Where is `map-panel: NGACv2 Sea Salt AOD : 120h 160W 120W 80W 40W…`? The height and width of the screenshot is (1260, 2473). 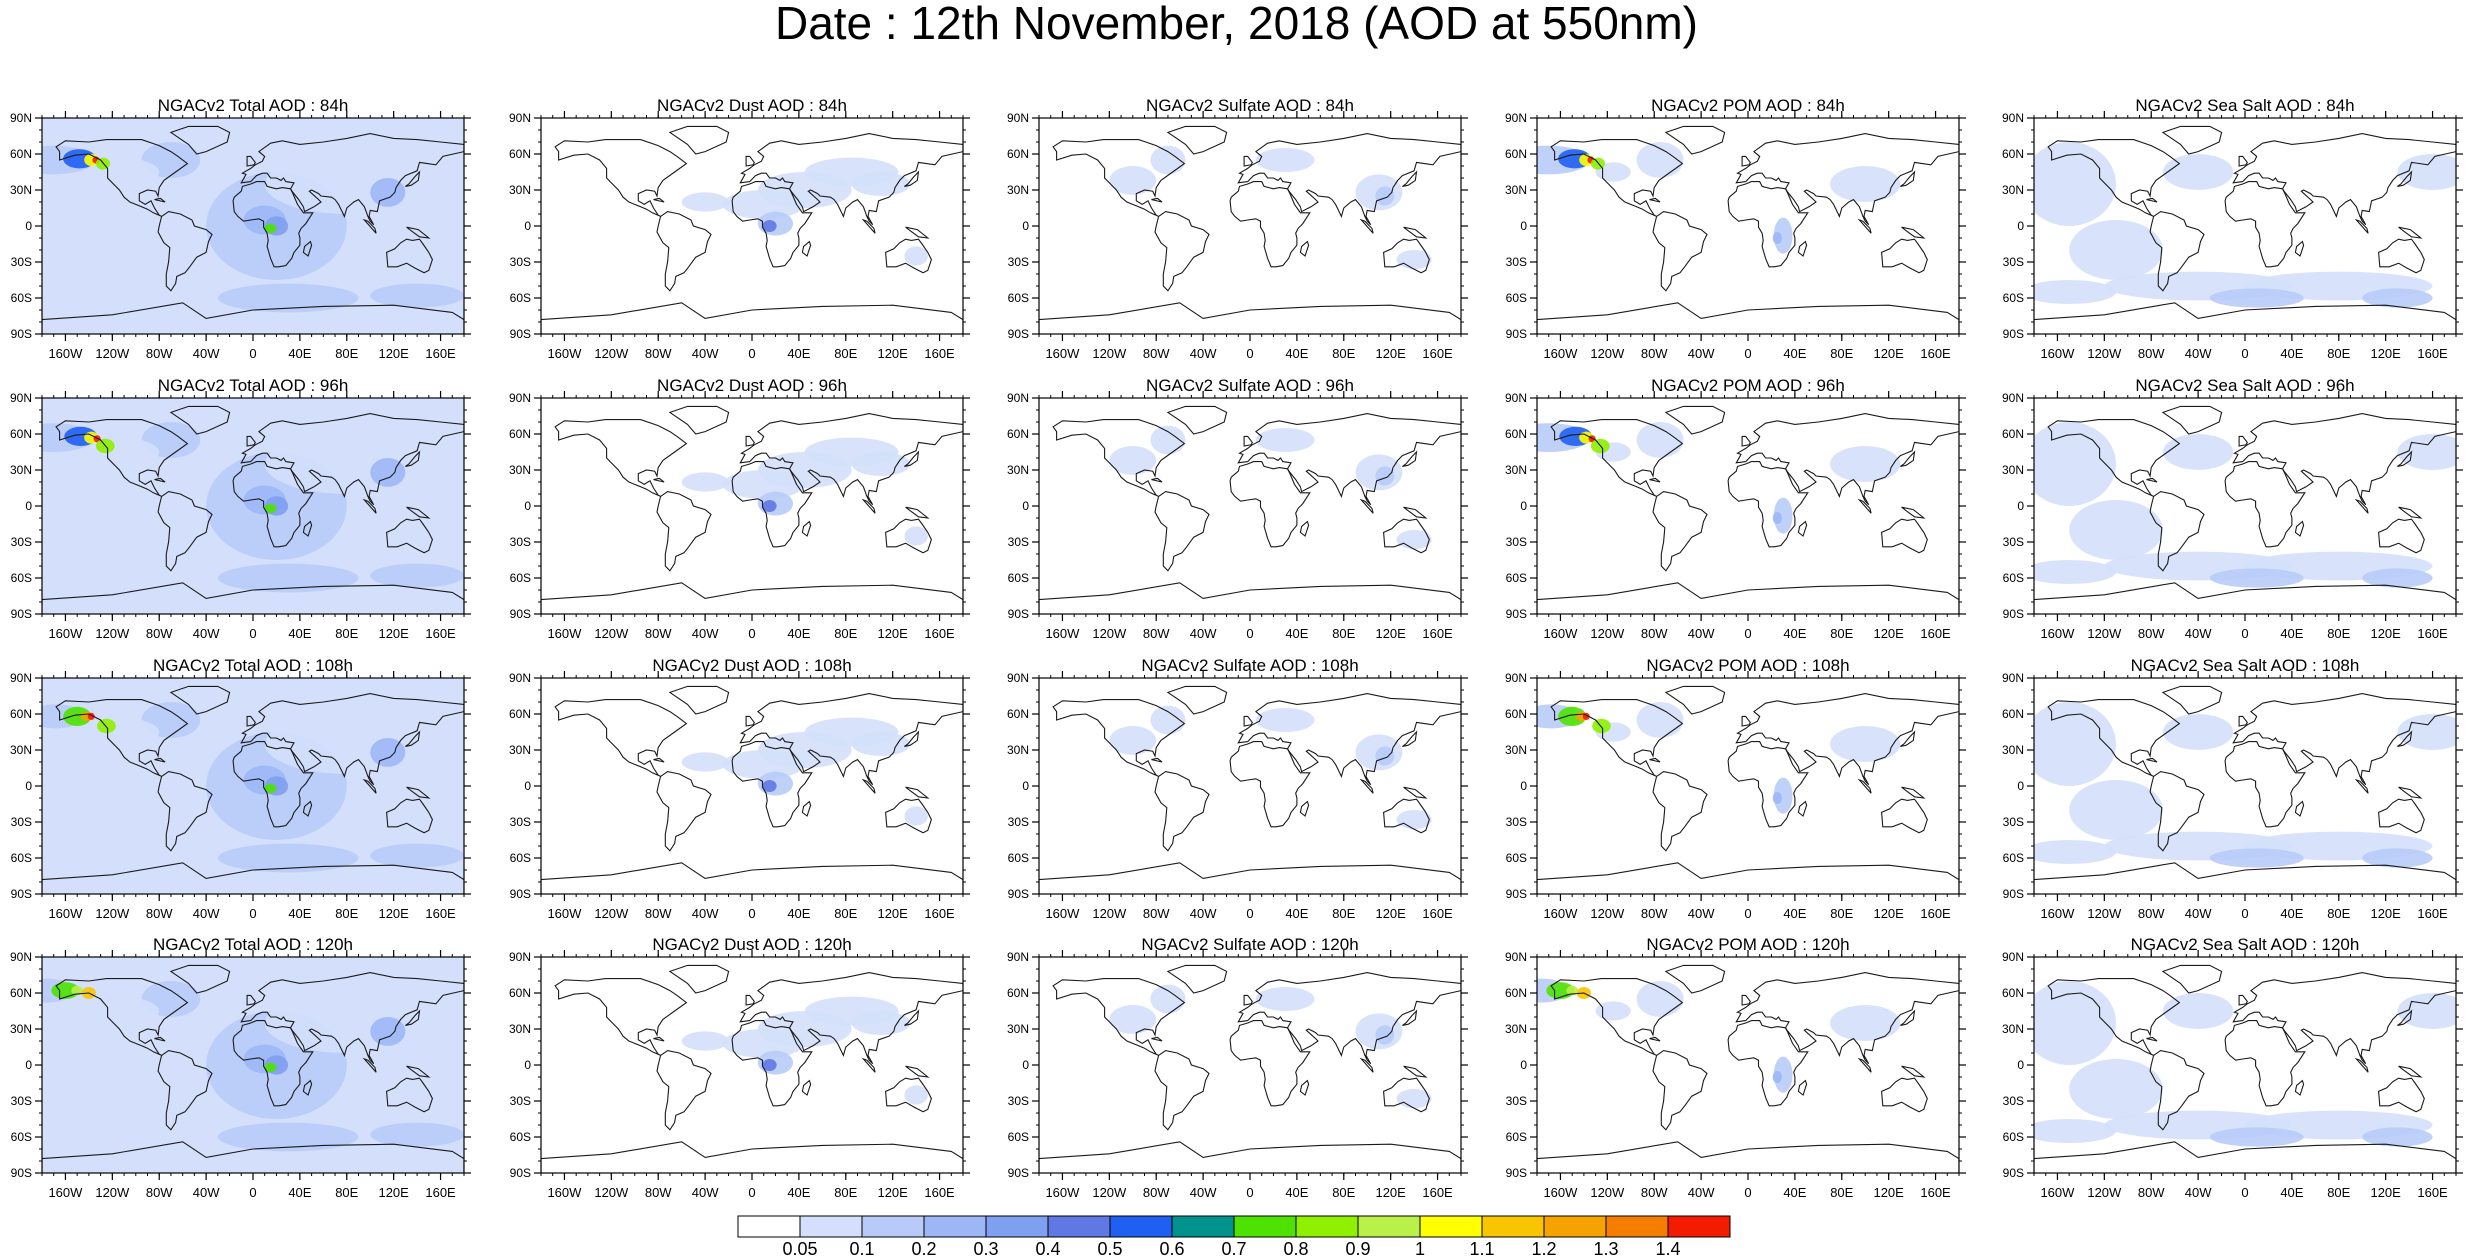
map-panel: NGACv2 Sea Salt AOD : 120h 160W 120W 80W 40W… is located at coordinates (2232, 1067).